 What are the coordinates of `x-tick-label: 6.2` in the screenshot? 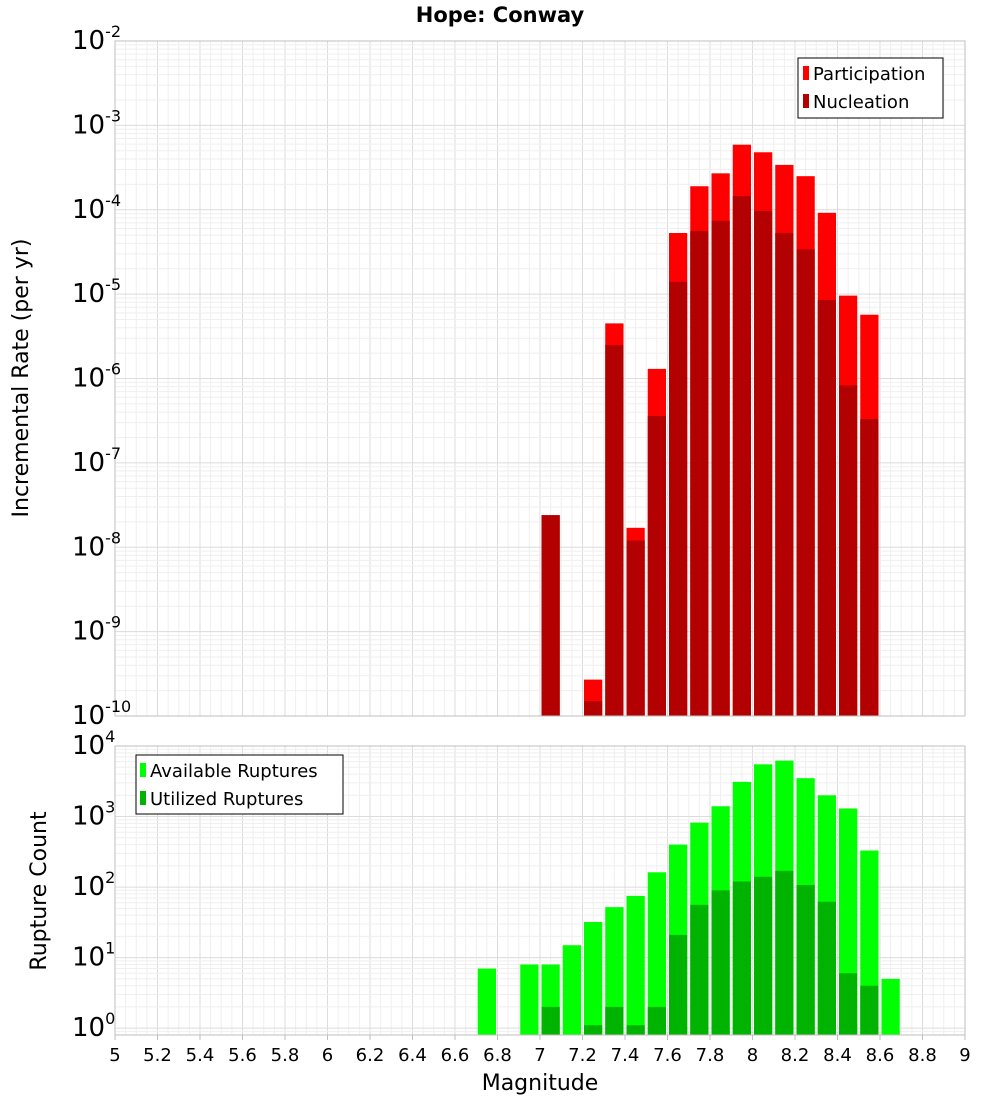 It's located at (370, 1055).